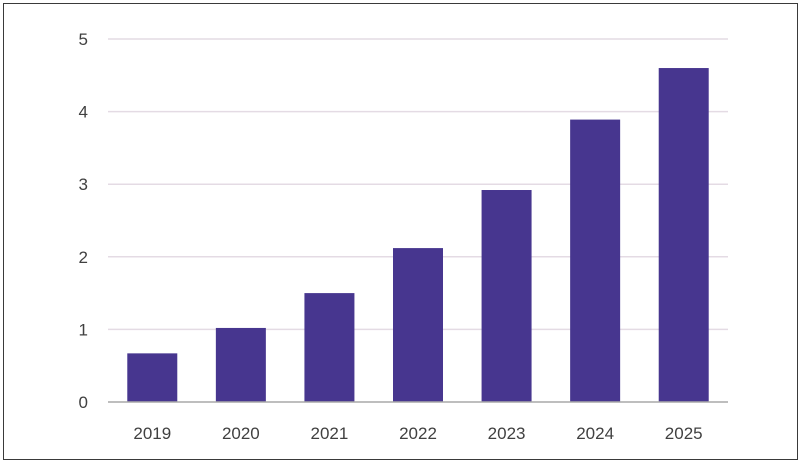 Image resolution: width=805 pixels, height=467 pixels. I want to click on y-tick-label: 0, so click(83, 402).